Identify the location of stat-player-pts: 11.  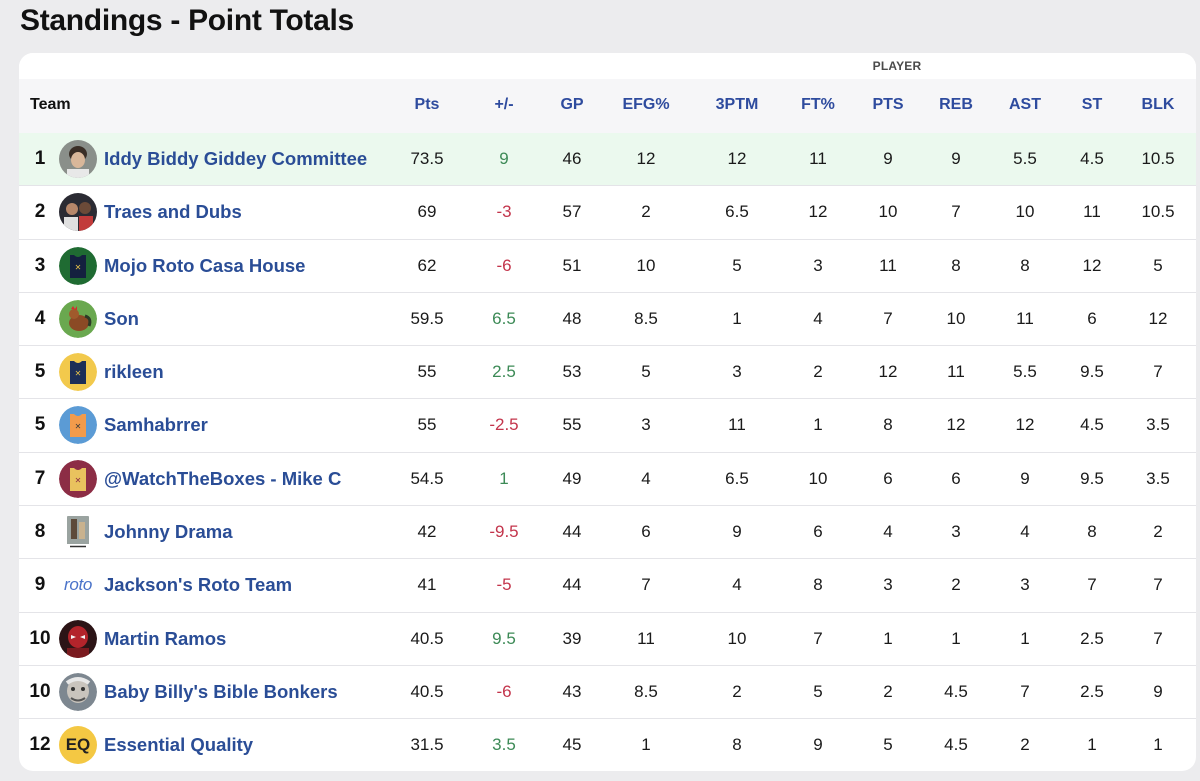
(888, 265).